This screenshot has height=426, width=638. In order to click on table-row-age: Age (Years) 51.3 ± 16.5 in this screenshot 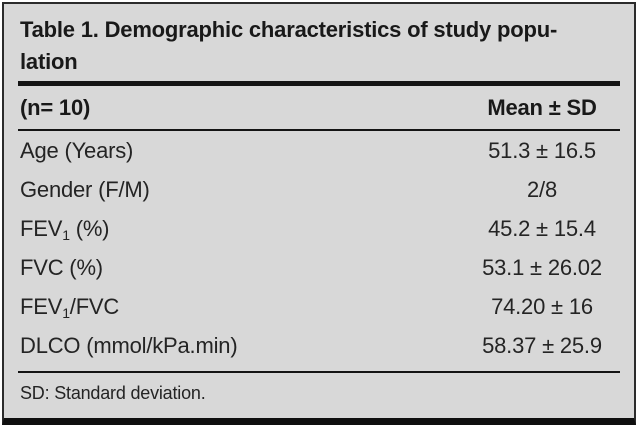, I will do `click(319, 150)`.